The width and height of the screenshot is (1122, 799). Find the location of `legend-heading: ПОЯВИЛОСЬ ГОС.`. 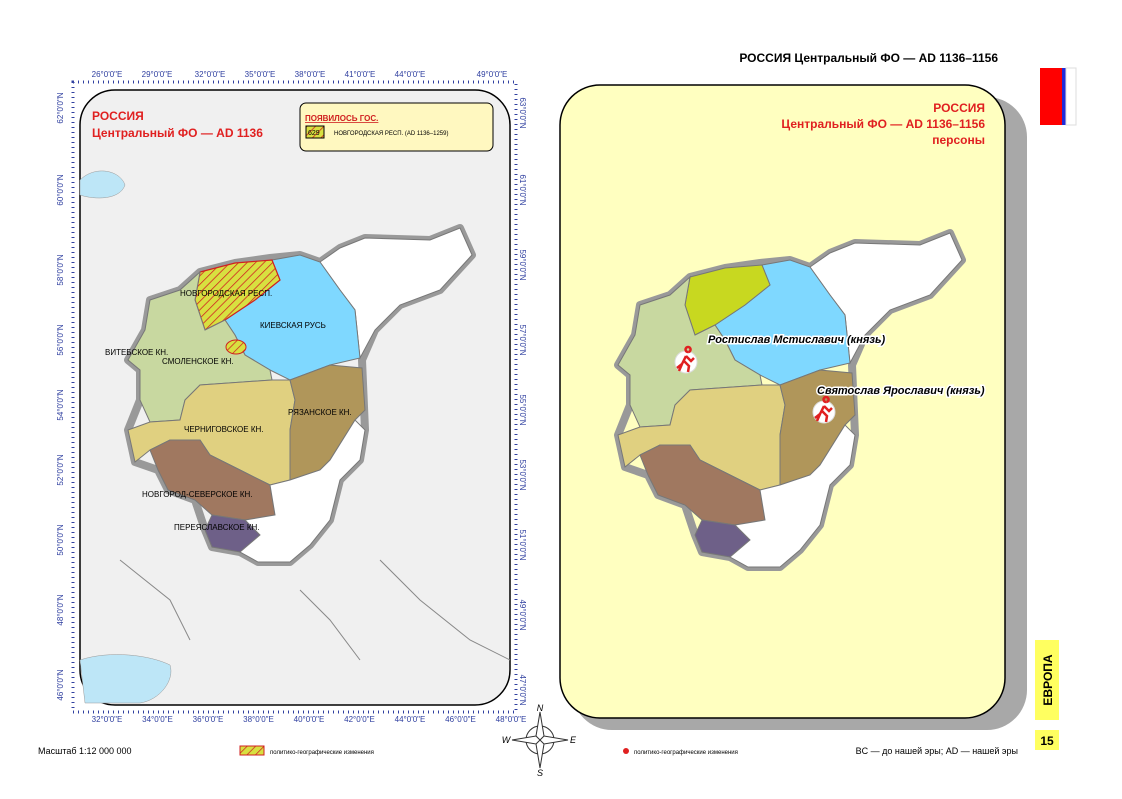

legend-heading: ПОЯВИЛОСЬ ГОС. is located at coordinates (341, 118).